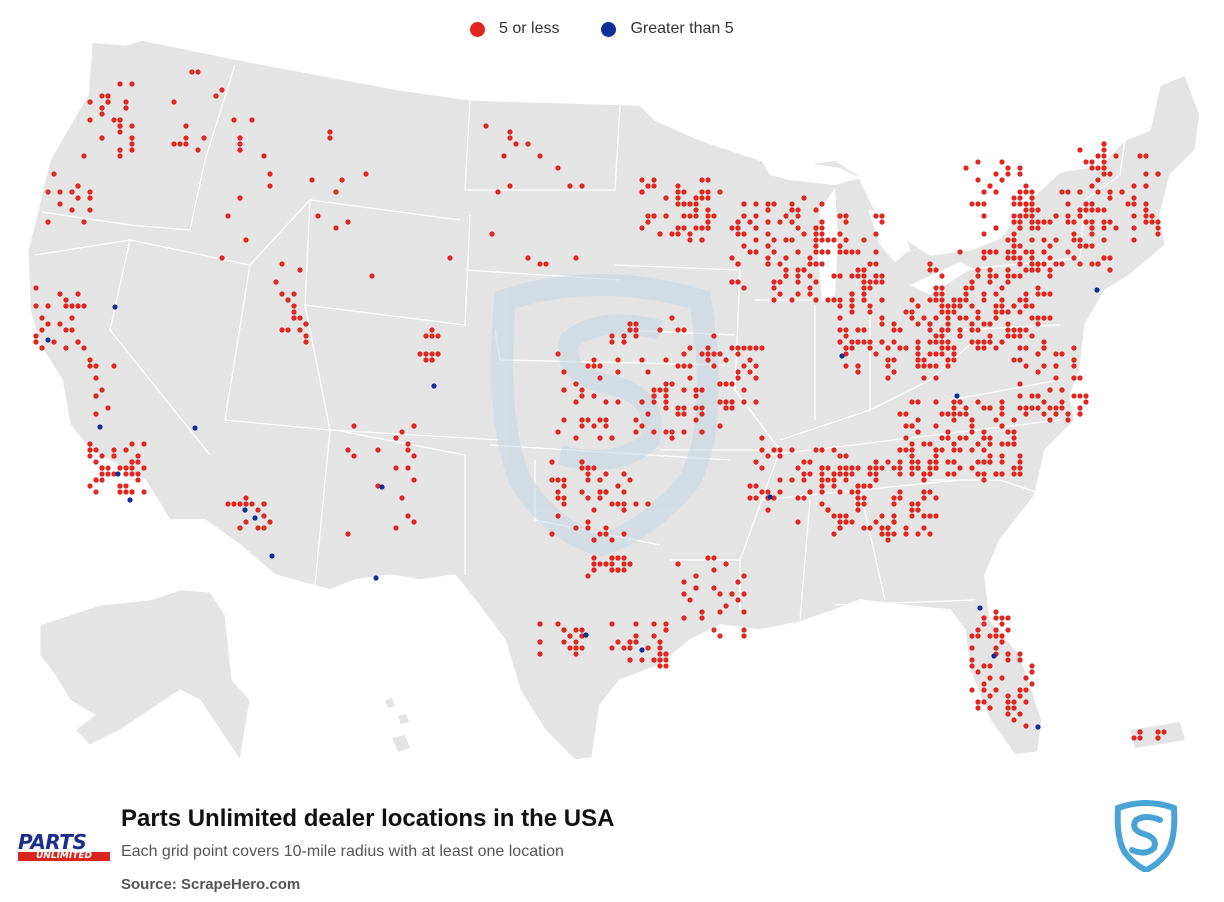 This screenshot has height=902, width=1224. I want to click on alaska-shape, so click(145, 675).